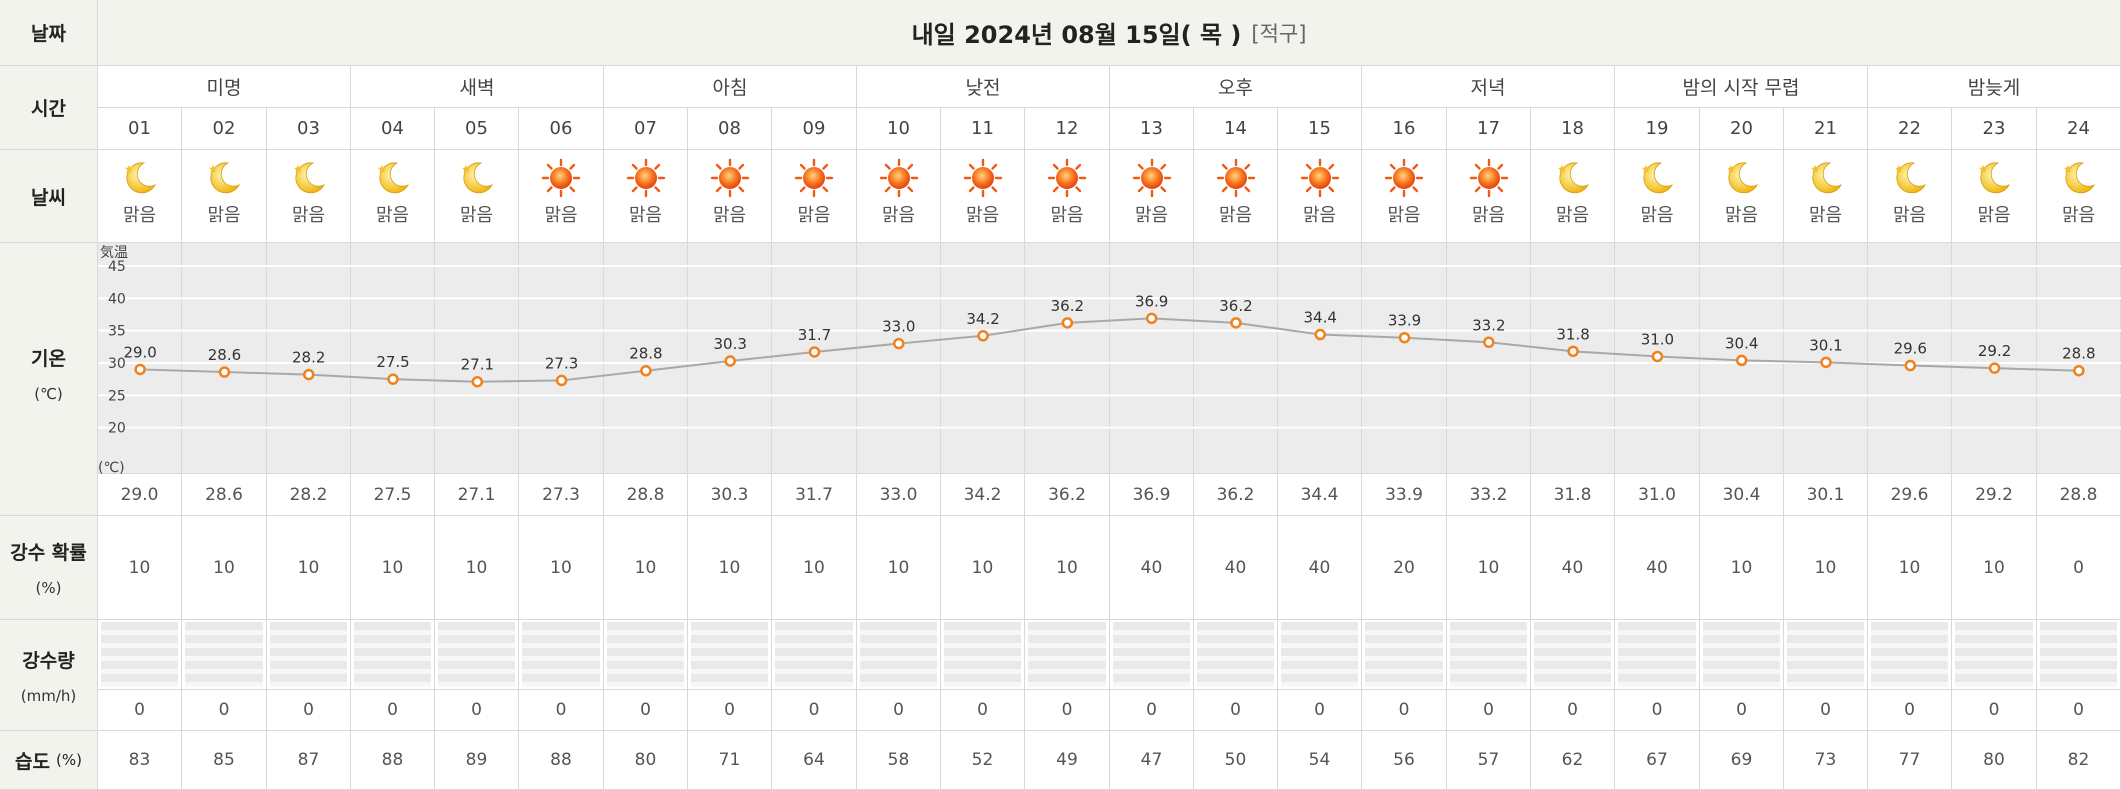 The width and height of the screenshot is (2121, 790). Describe the element at coordinates (2079, 760) in the screenshot. I see `humidity-value-cell: 82` at that location.